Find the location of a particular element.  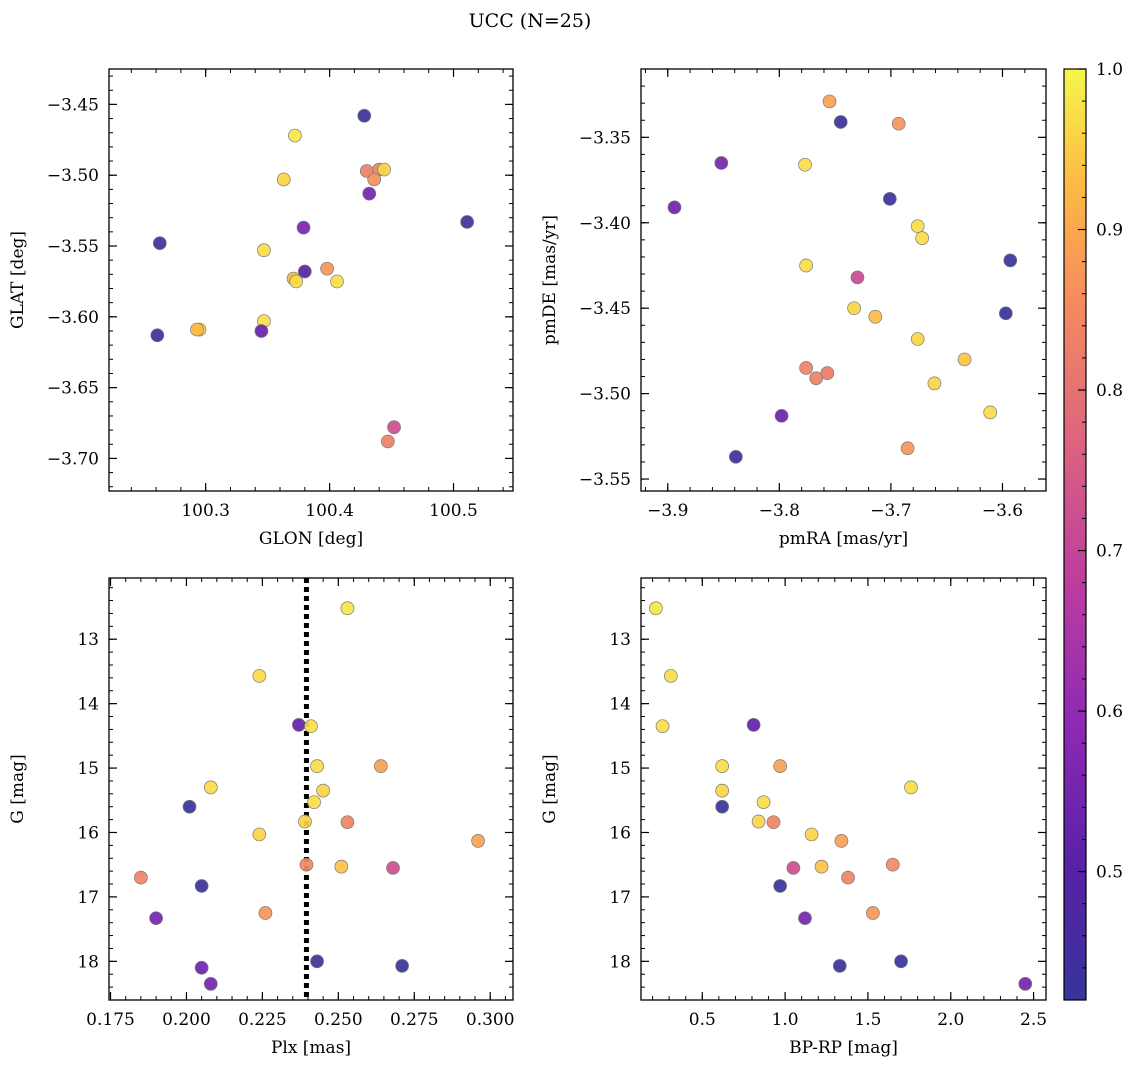

x-axis-label: pmRA [mas/yr] is located at coordinates (843, 539).